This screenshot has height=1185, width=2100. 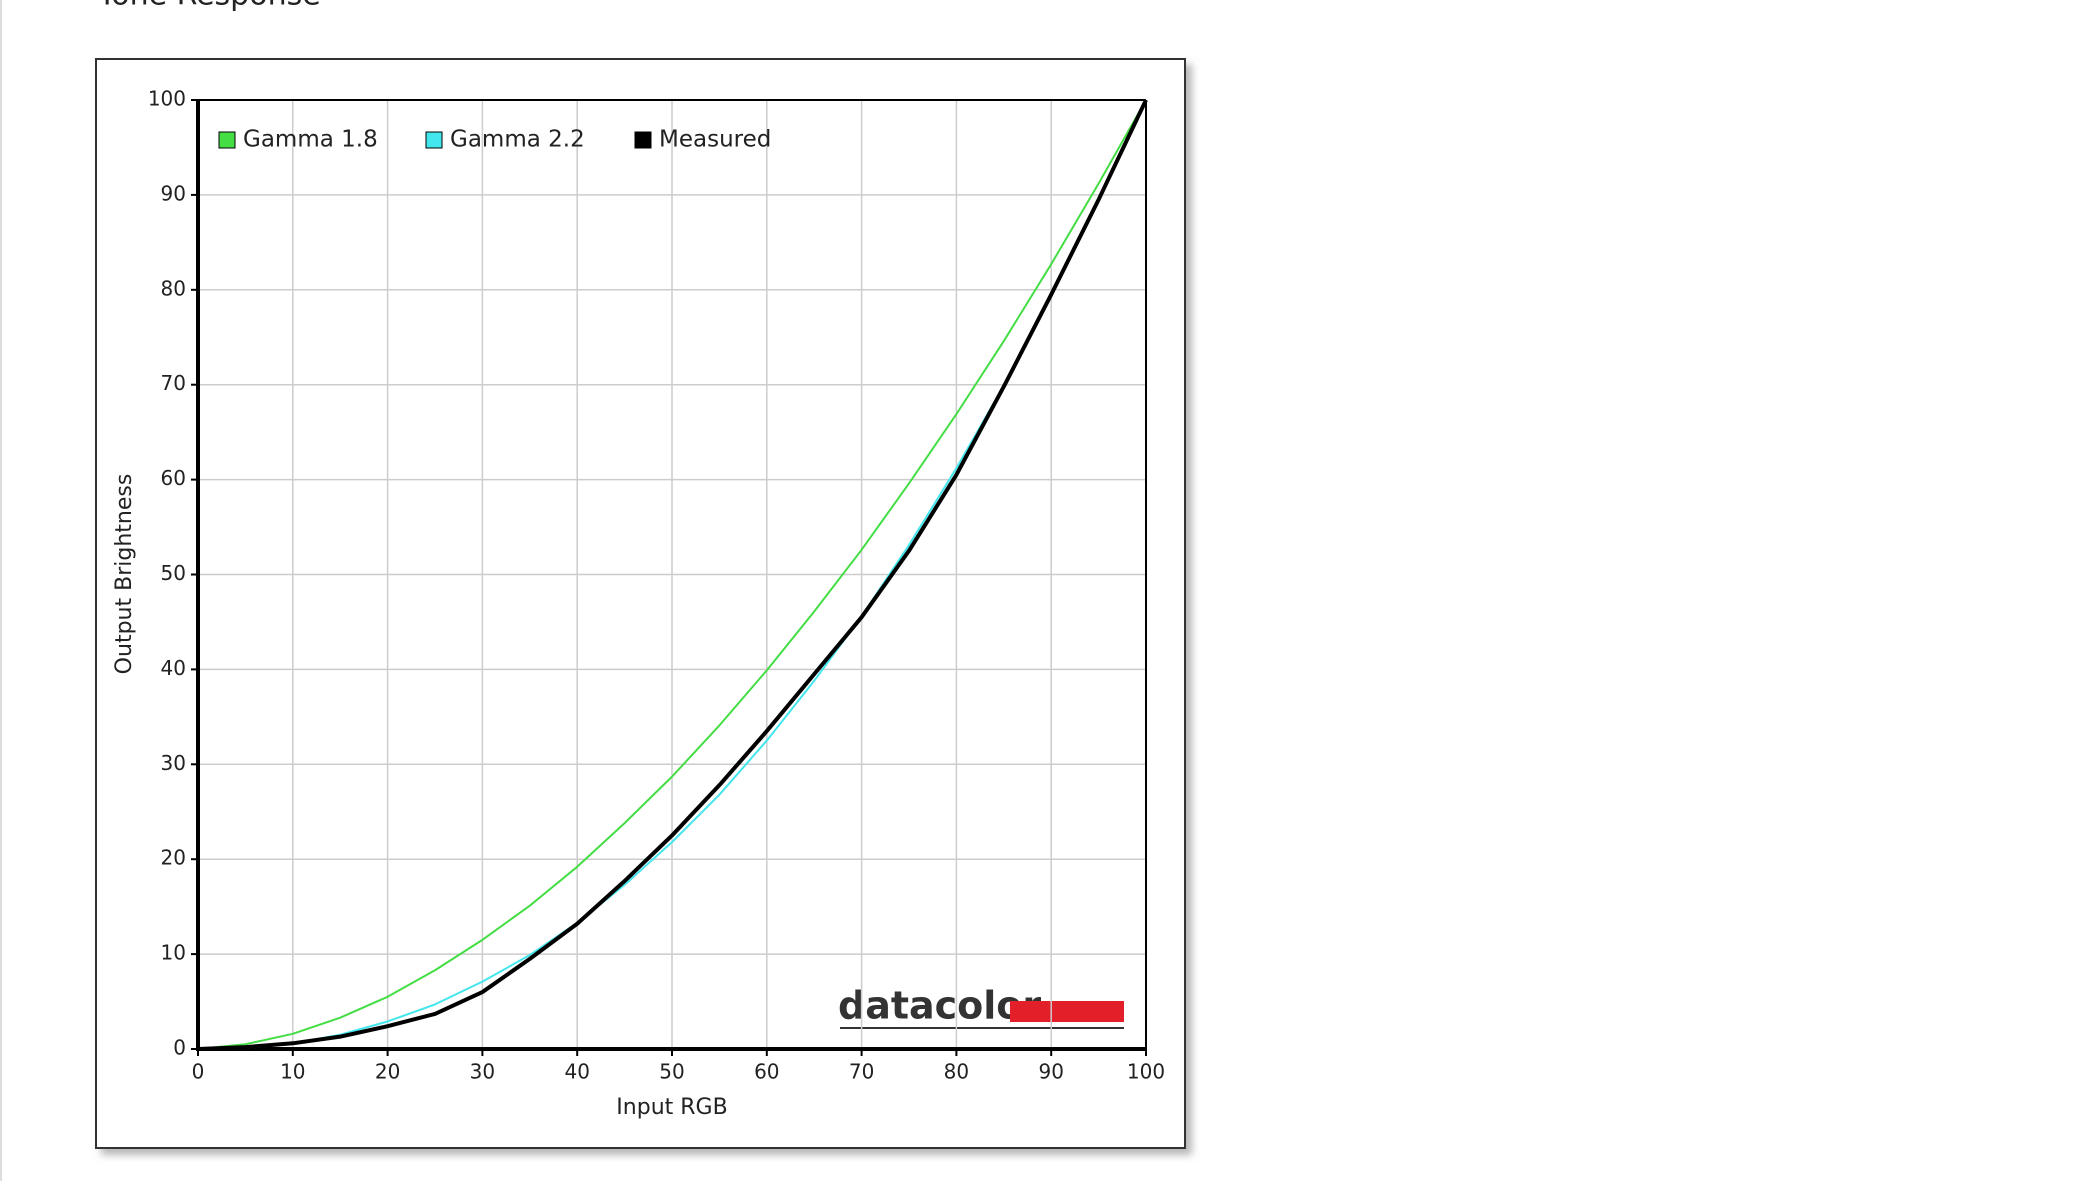 I want to click on x-tick-label: 90, so click(x=1050, y=1072).